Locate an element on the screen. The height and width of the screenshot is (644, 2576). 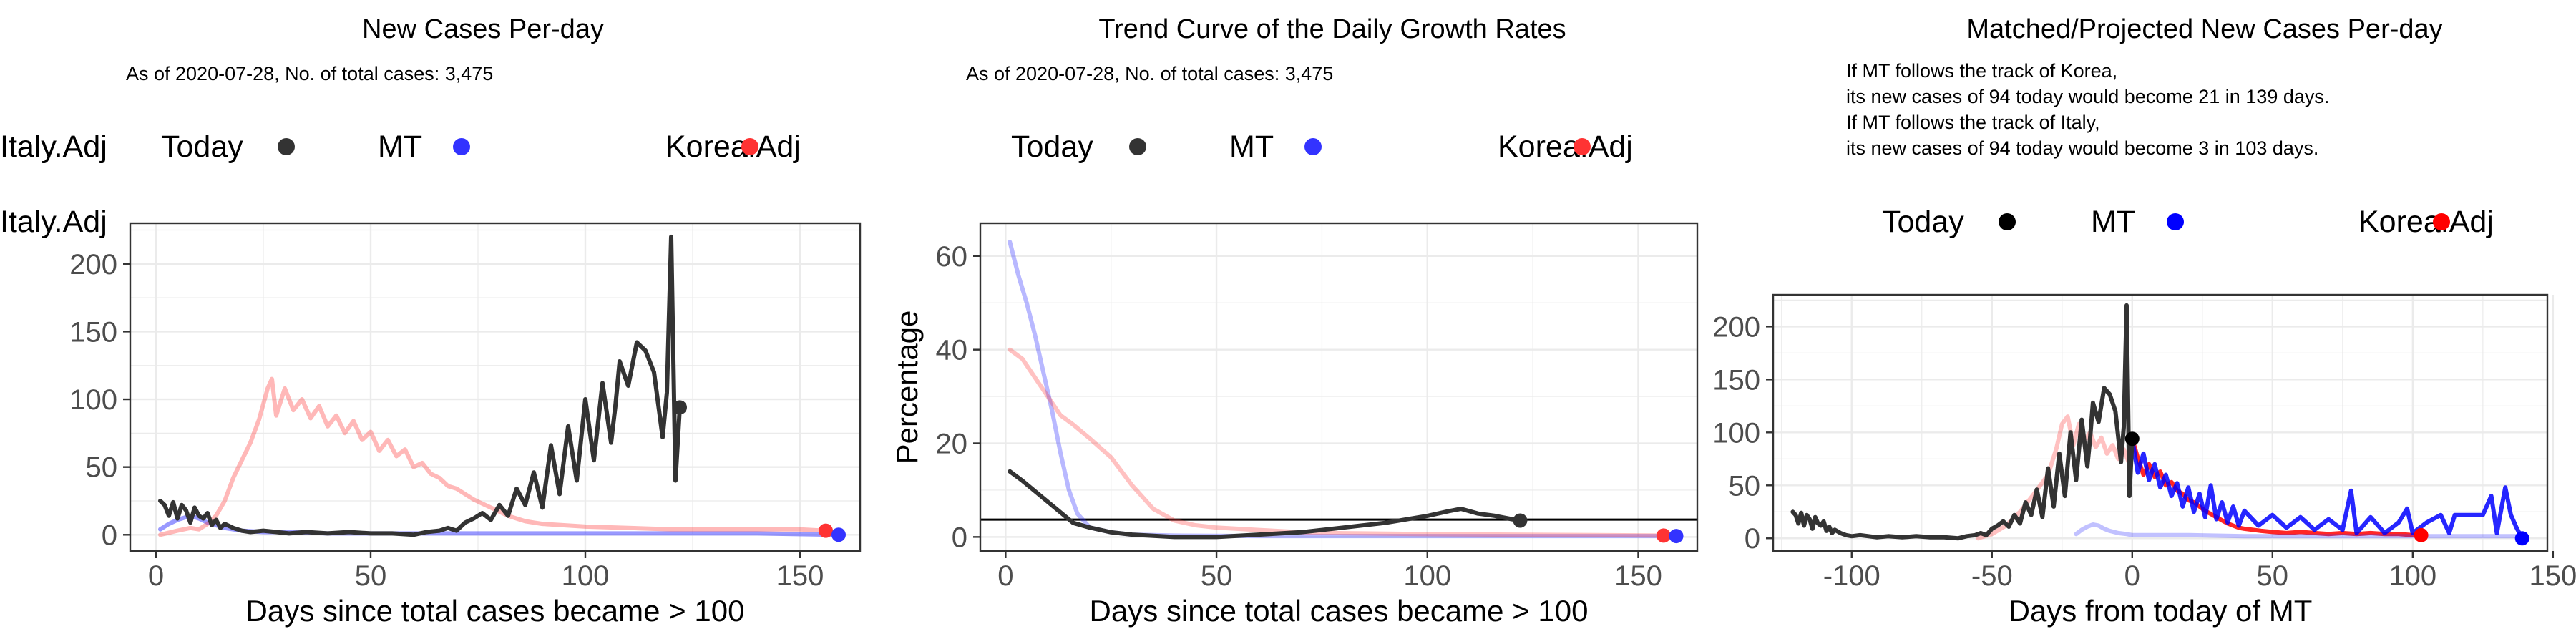
y-tick-label: 60 is located at coordinates (952, 257).